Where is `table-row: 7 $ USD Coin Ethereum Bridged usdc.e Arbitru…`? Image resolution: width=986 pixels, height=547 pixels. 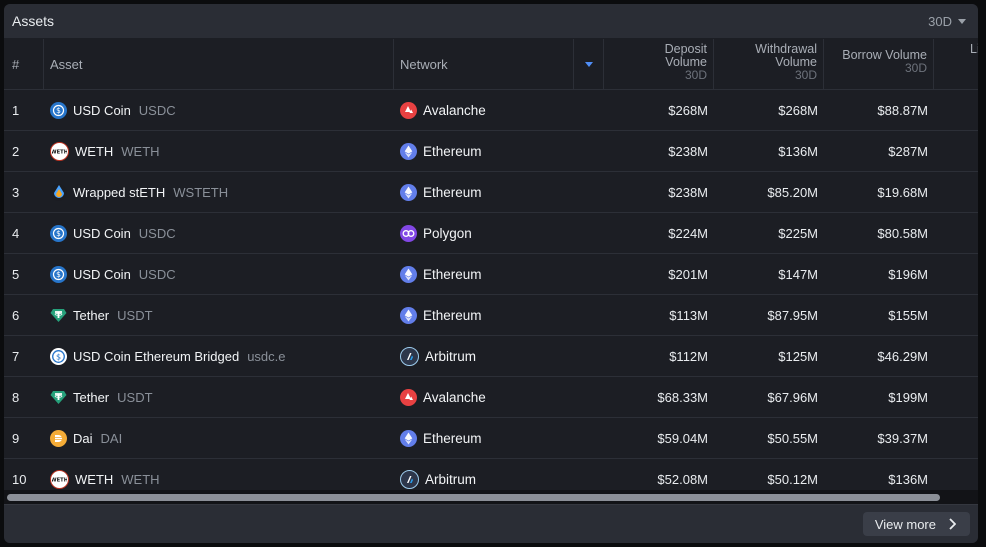
table-row: 7 $ USD Coin Ethereum Bridged usdc.e Arbitru… is located at coordinates (491, 356).